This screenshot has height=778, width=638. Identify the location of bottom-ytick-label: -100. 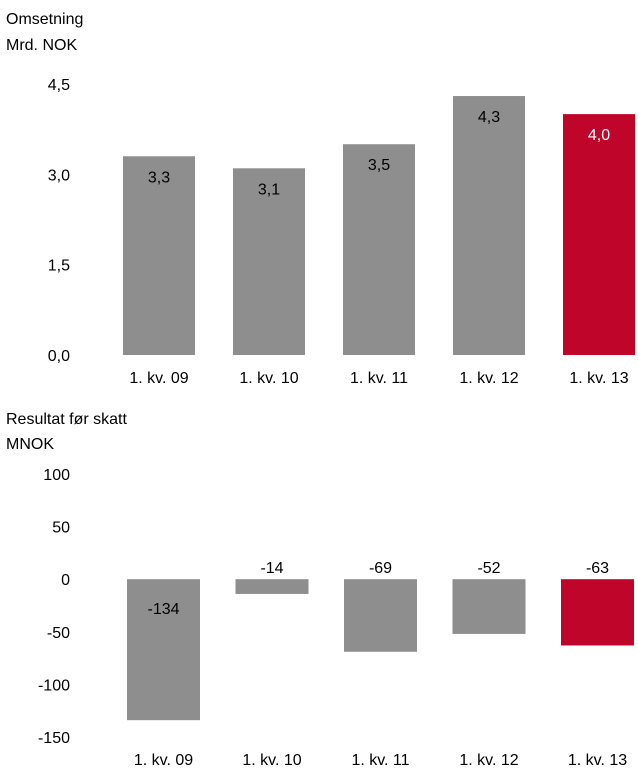
(54, 685).